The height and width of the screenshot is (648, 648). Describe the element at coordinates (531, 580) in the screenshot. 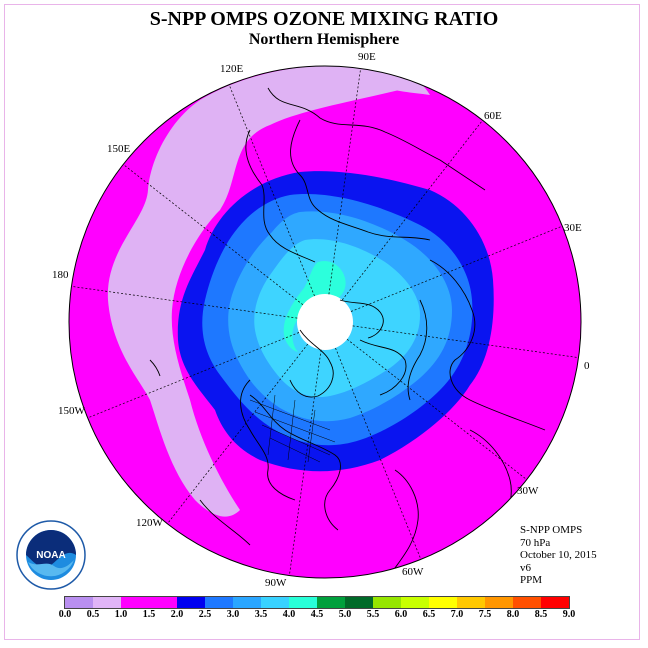

I see `info-units: PPM` at that location.